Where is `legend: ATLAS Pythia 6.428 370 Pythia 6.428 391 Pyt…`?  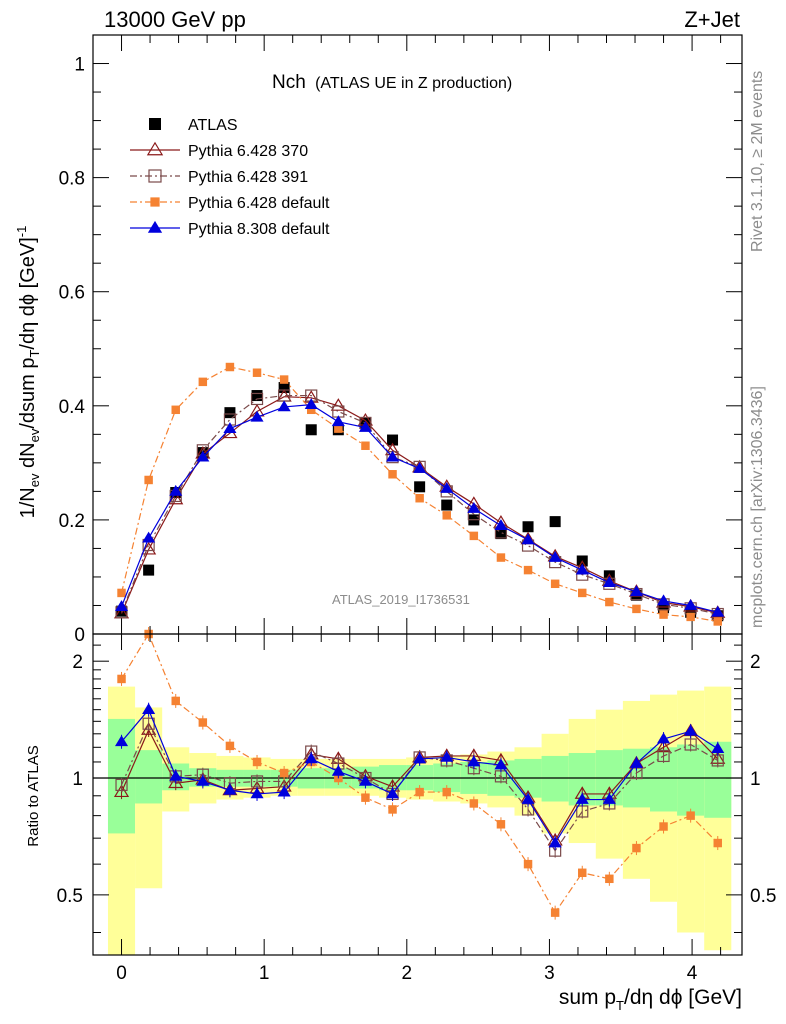
legend: ATLAS Pythia 6.428 370 Pythia 6.428 391 Pyt… is located at coordinates (230, 177).